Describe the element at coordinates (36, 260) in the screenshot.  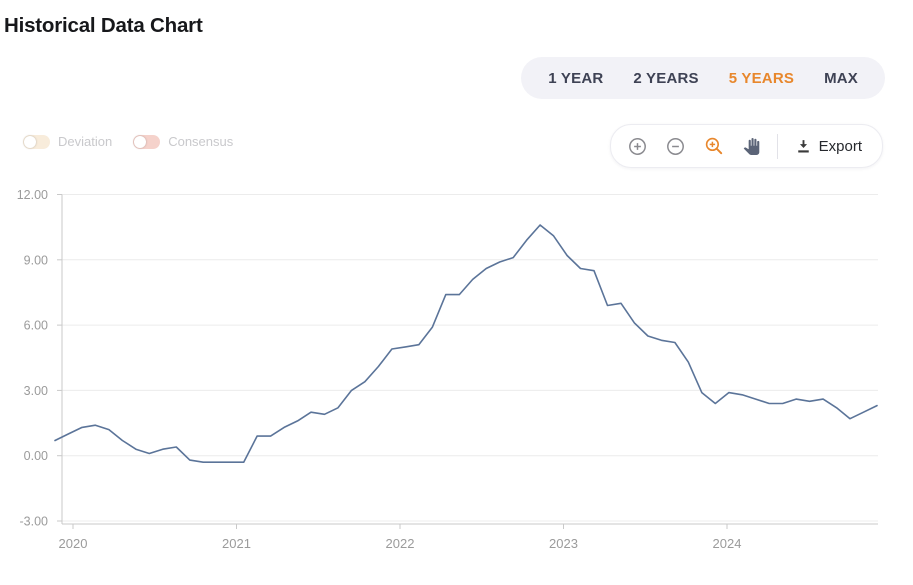
I see `y-axis-label: 9.00` at that location.